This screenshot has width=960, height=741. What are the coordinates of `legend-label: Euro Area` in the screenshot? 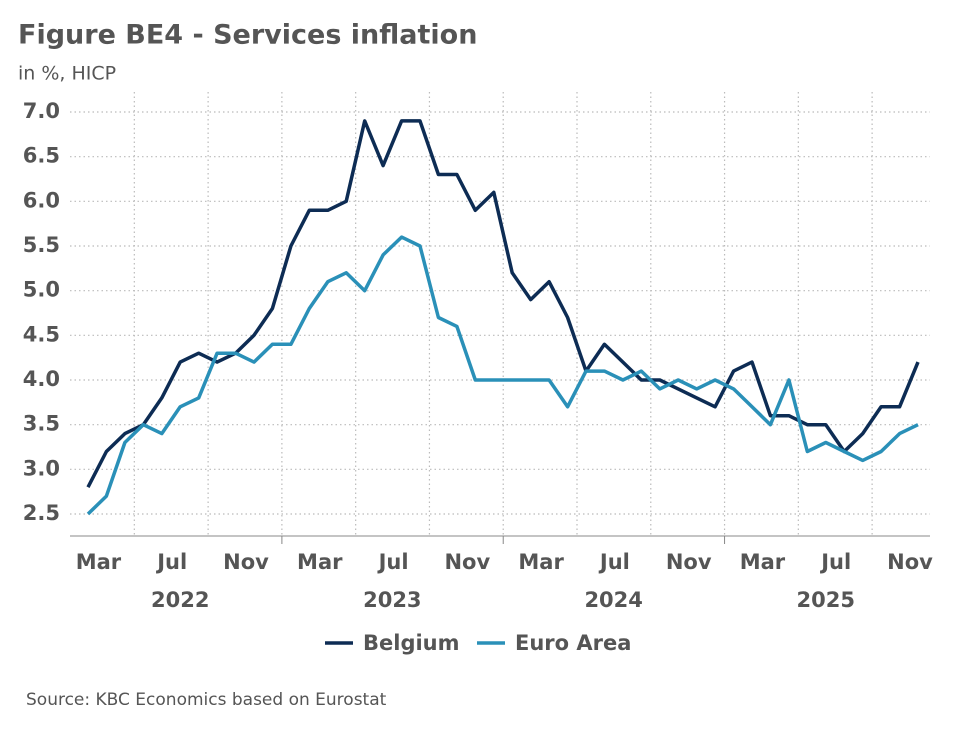 It's located at (573, 643).